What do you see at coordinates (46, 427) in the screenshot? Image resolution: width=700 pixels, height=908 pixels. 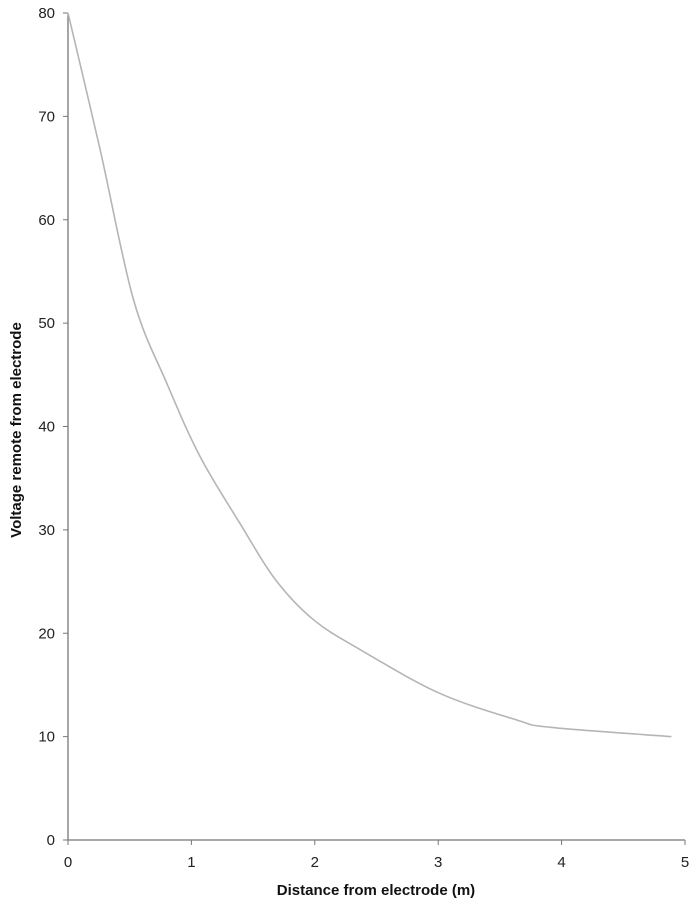 I see `y-tick-label: 40` at bounding box center [46, 427].